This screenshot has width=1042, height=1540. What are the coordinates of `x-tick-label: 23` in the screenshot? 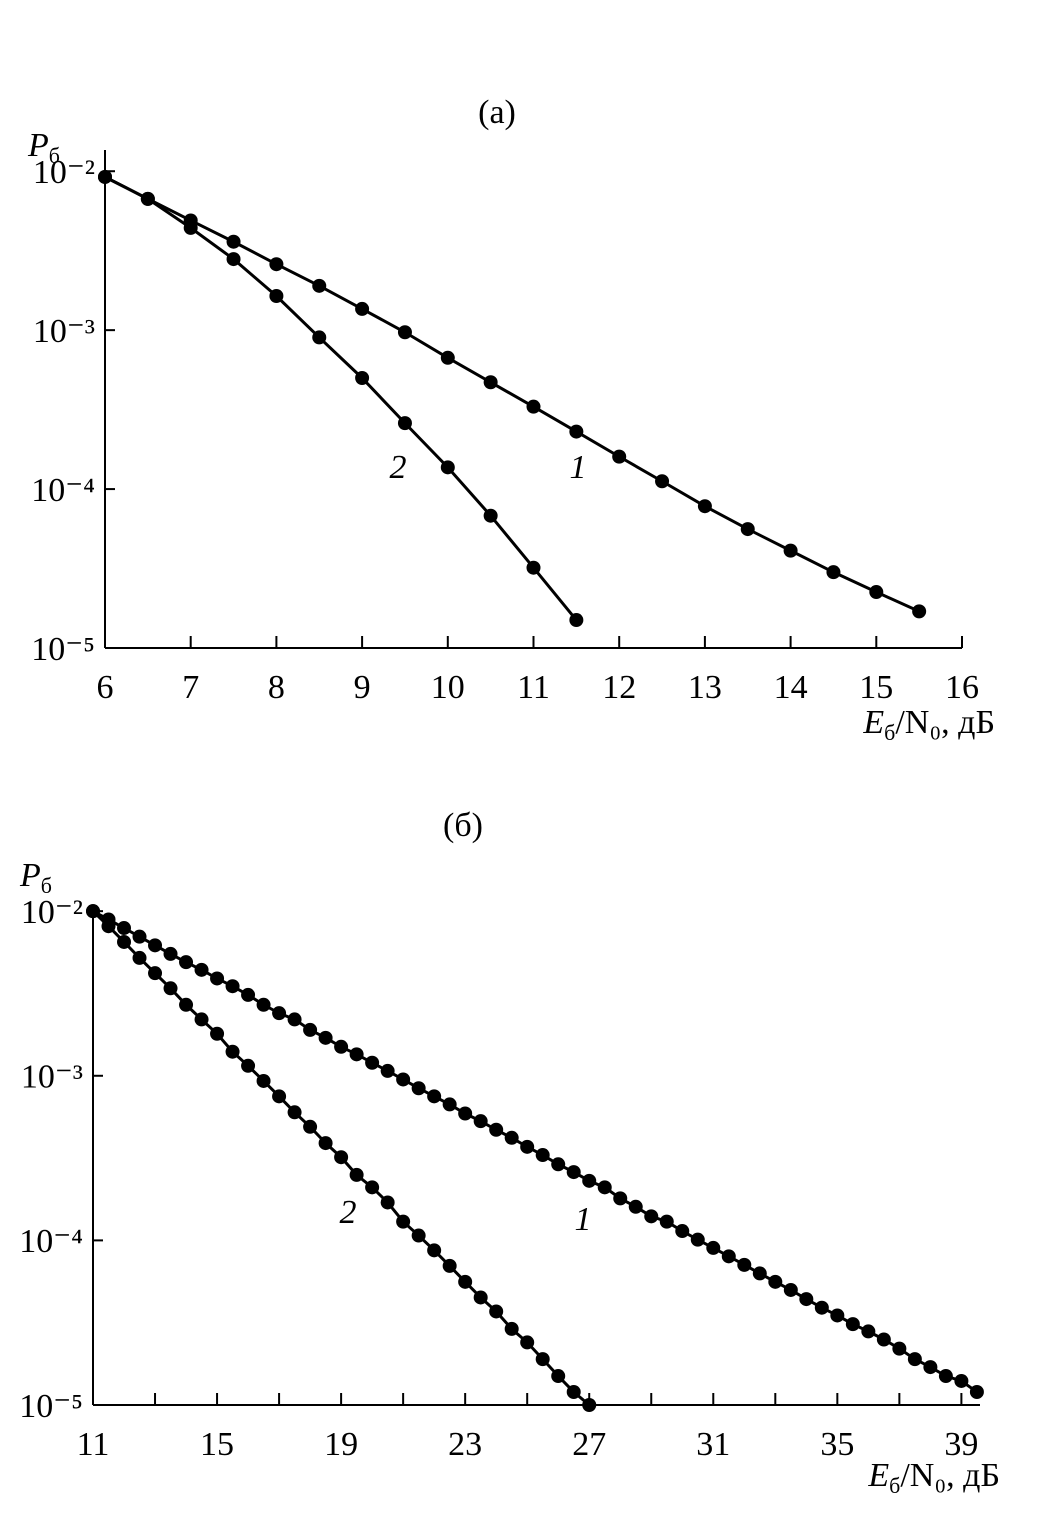 It's located at (465, 1444).